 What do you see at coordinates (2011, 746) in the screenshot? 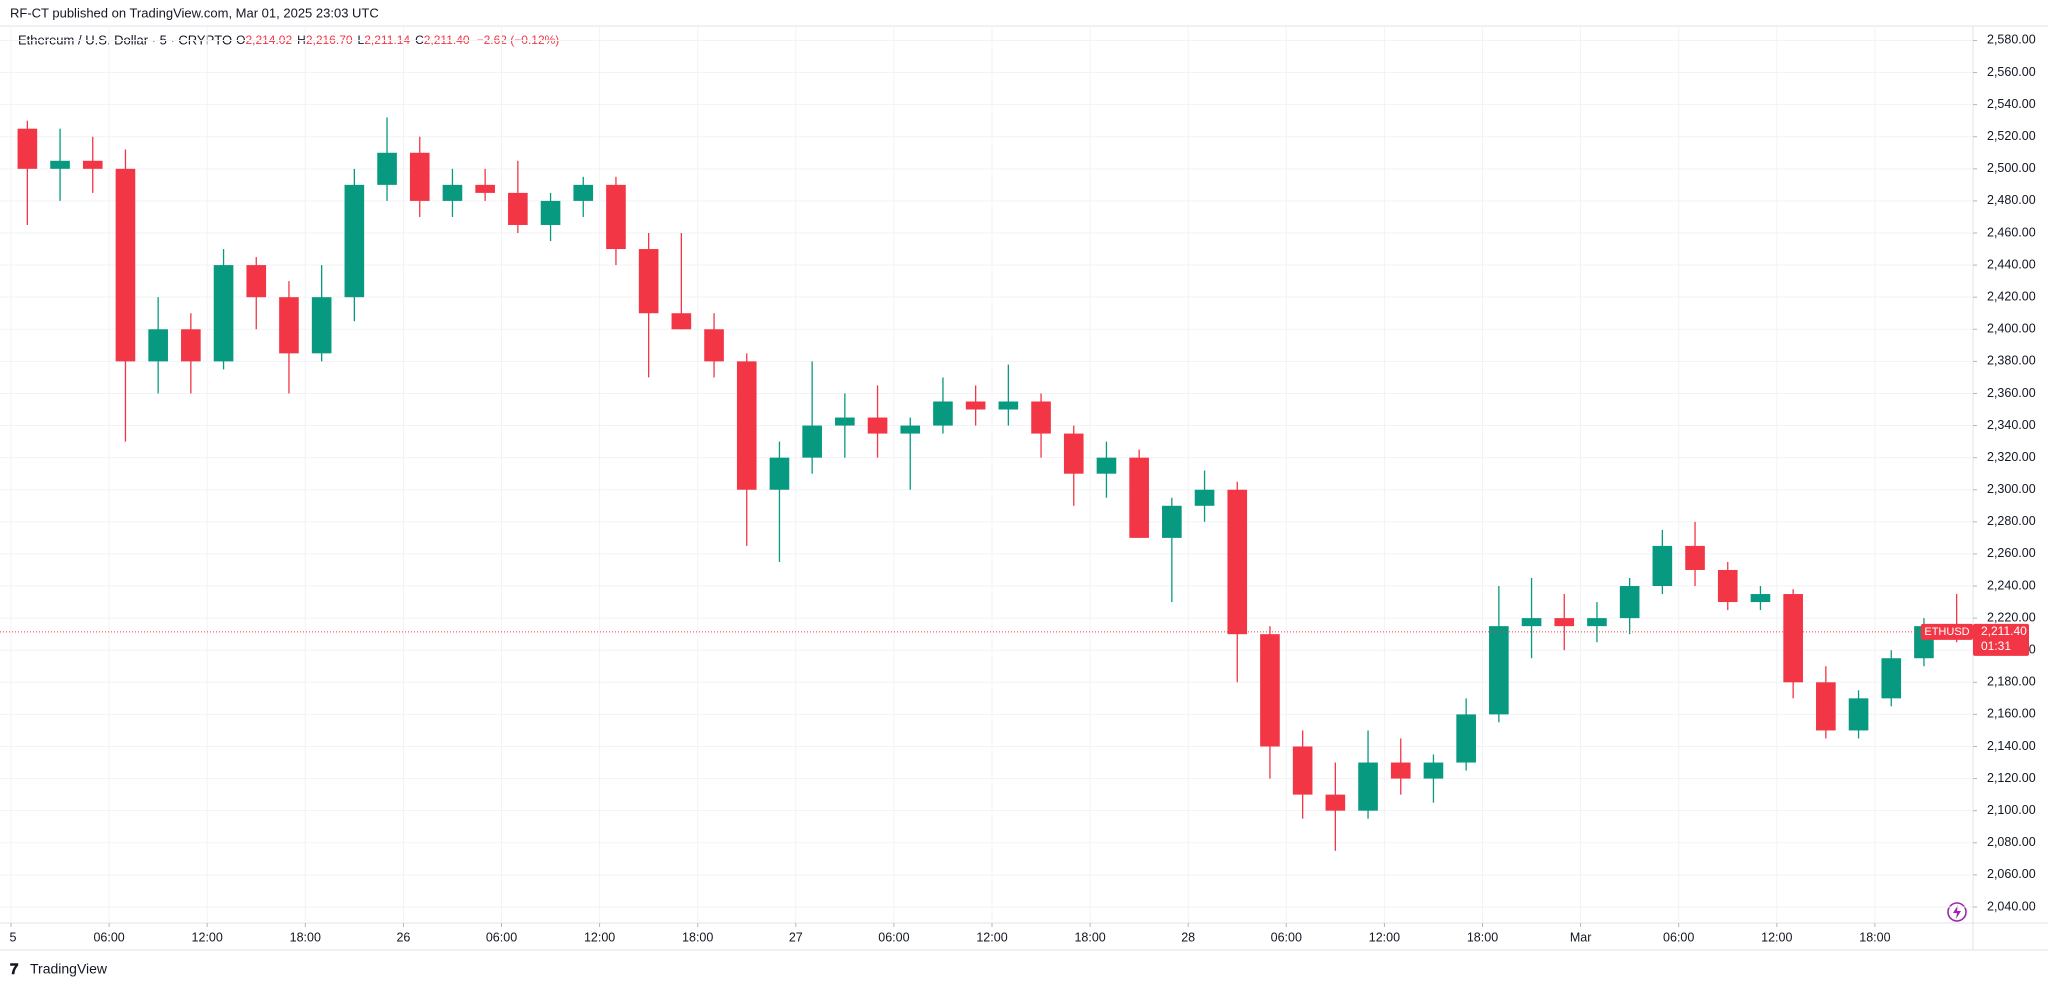
I see `y-tick-label: 2,140.00` at bounding box center [2011, 746].